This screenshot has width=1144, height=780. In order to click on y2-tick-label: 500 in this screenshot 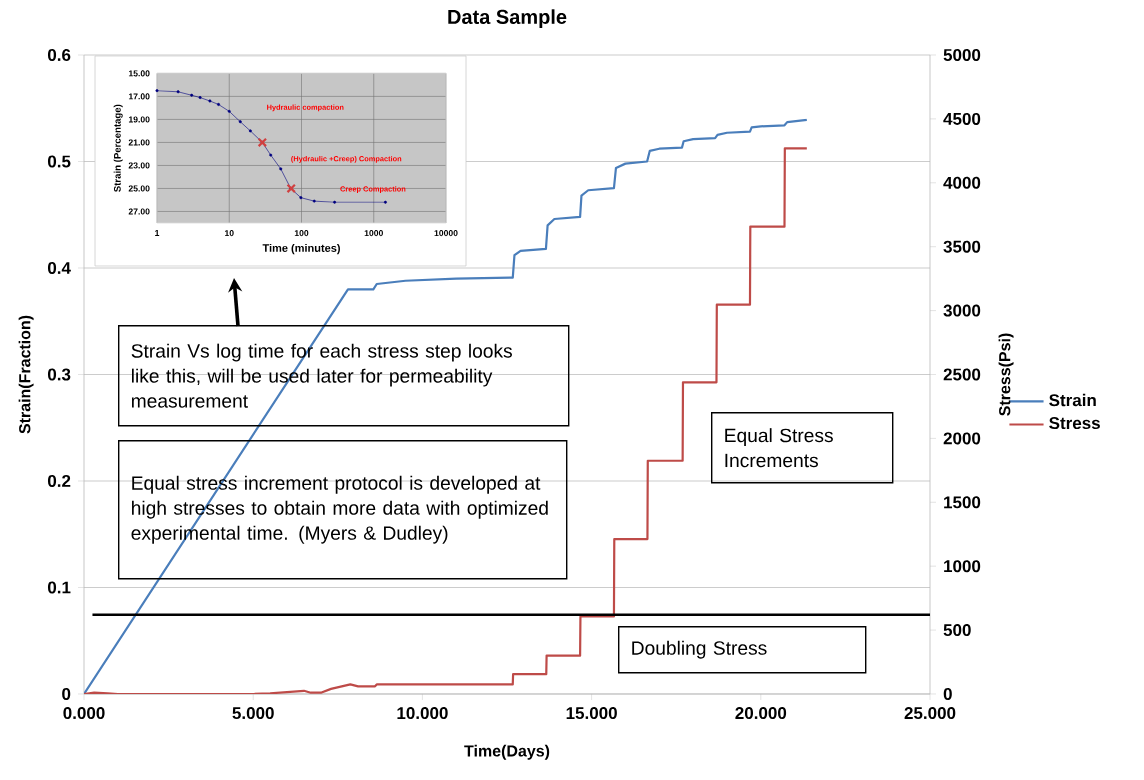, I will do `click(957, 630)`.